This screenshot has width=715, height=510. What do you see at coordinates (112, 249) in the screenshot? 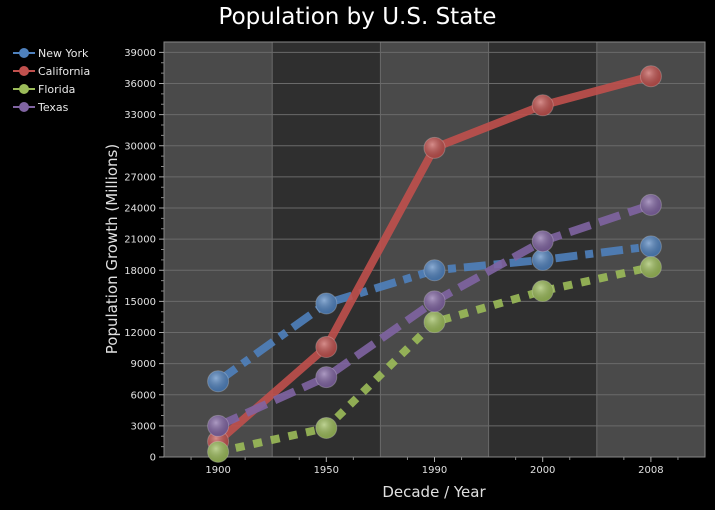
I see `y-axis-title: Population Growth (Millions)` at bounding box center [112, 249].